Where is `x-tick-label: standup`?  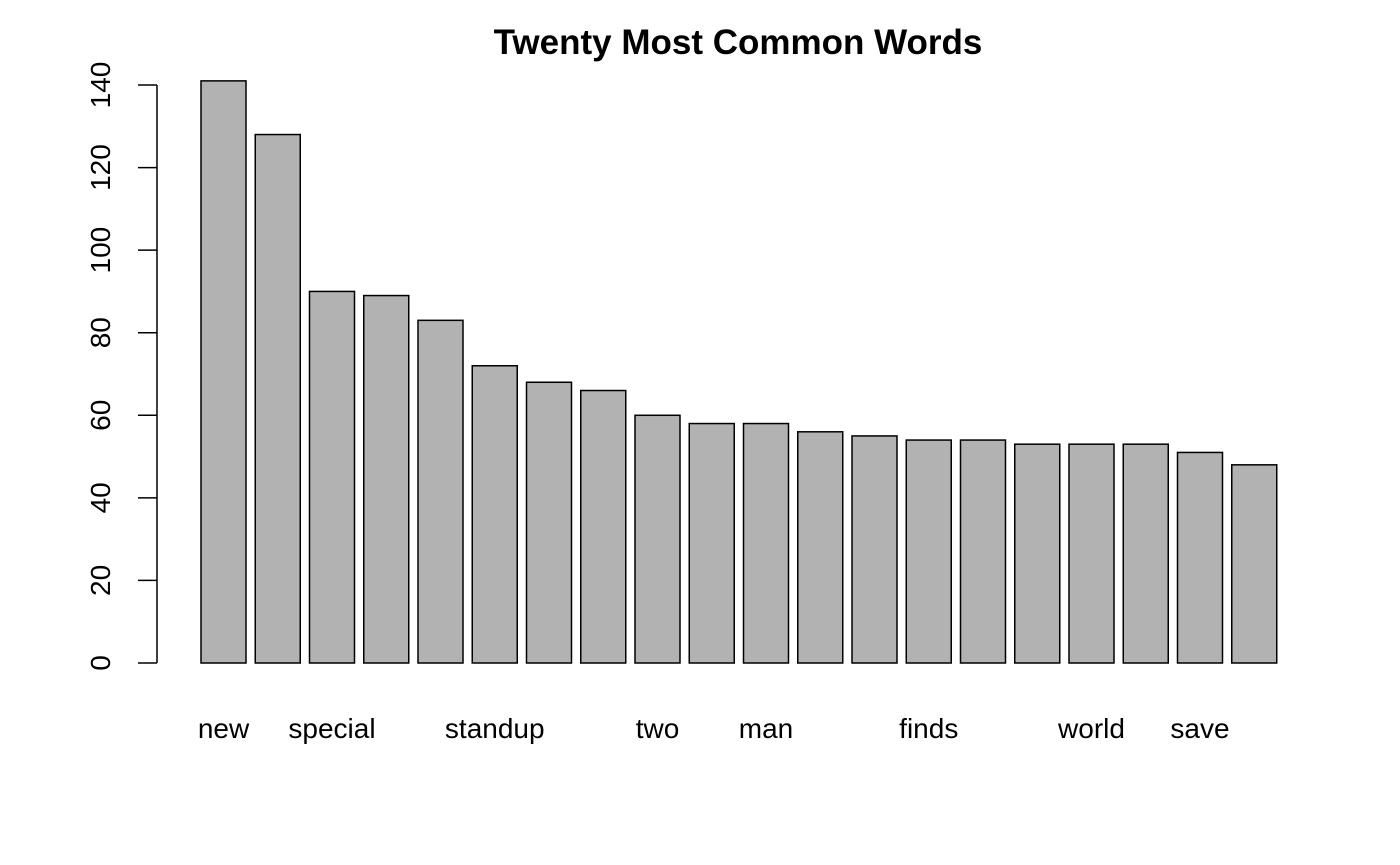
x-tick-label: standup is located at coordinates (495, 728).